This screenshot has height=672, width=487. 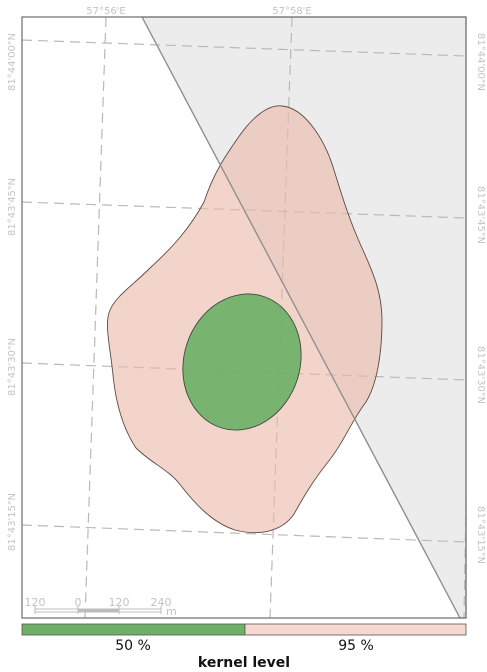 What do you see at coordinates (12, 62) in the screenshot?
I see `left-latitude-label: 81°44'00"N` at bounding box center [12, 62].